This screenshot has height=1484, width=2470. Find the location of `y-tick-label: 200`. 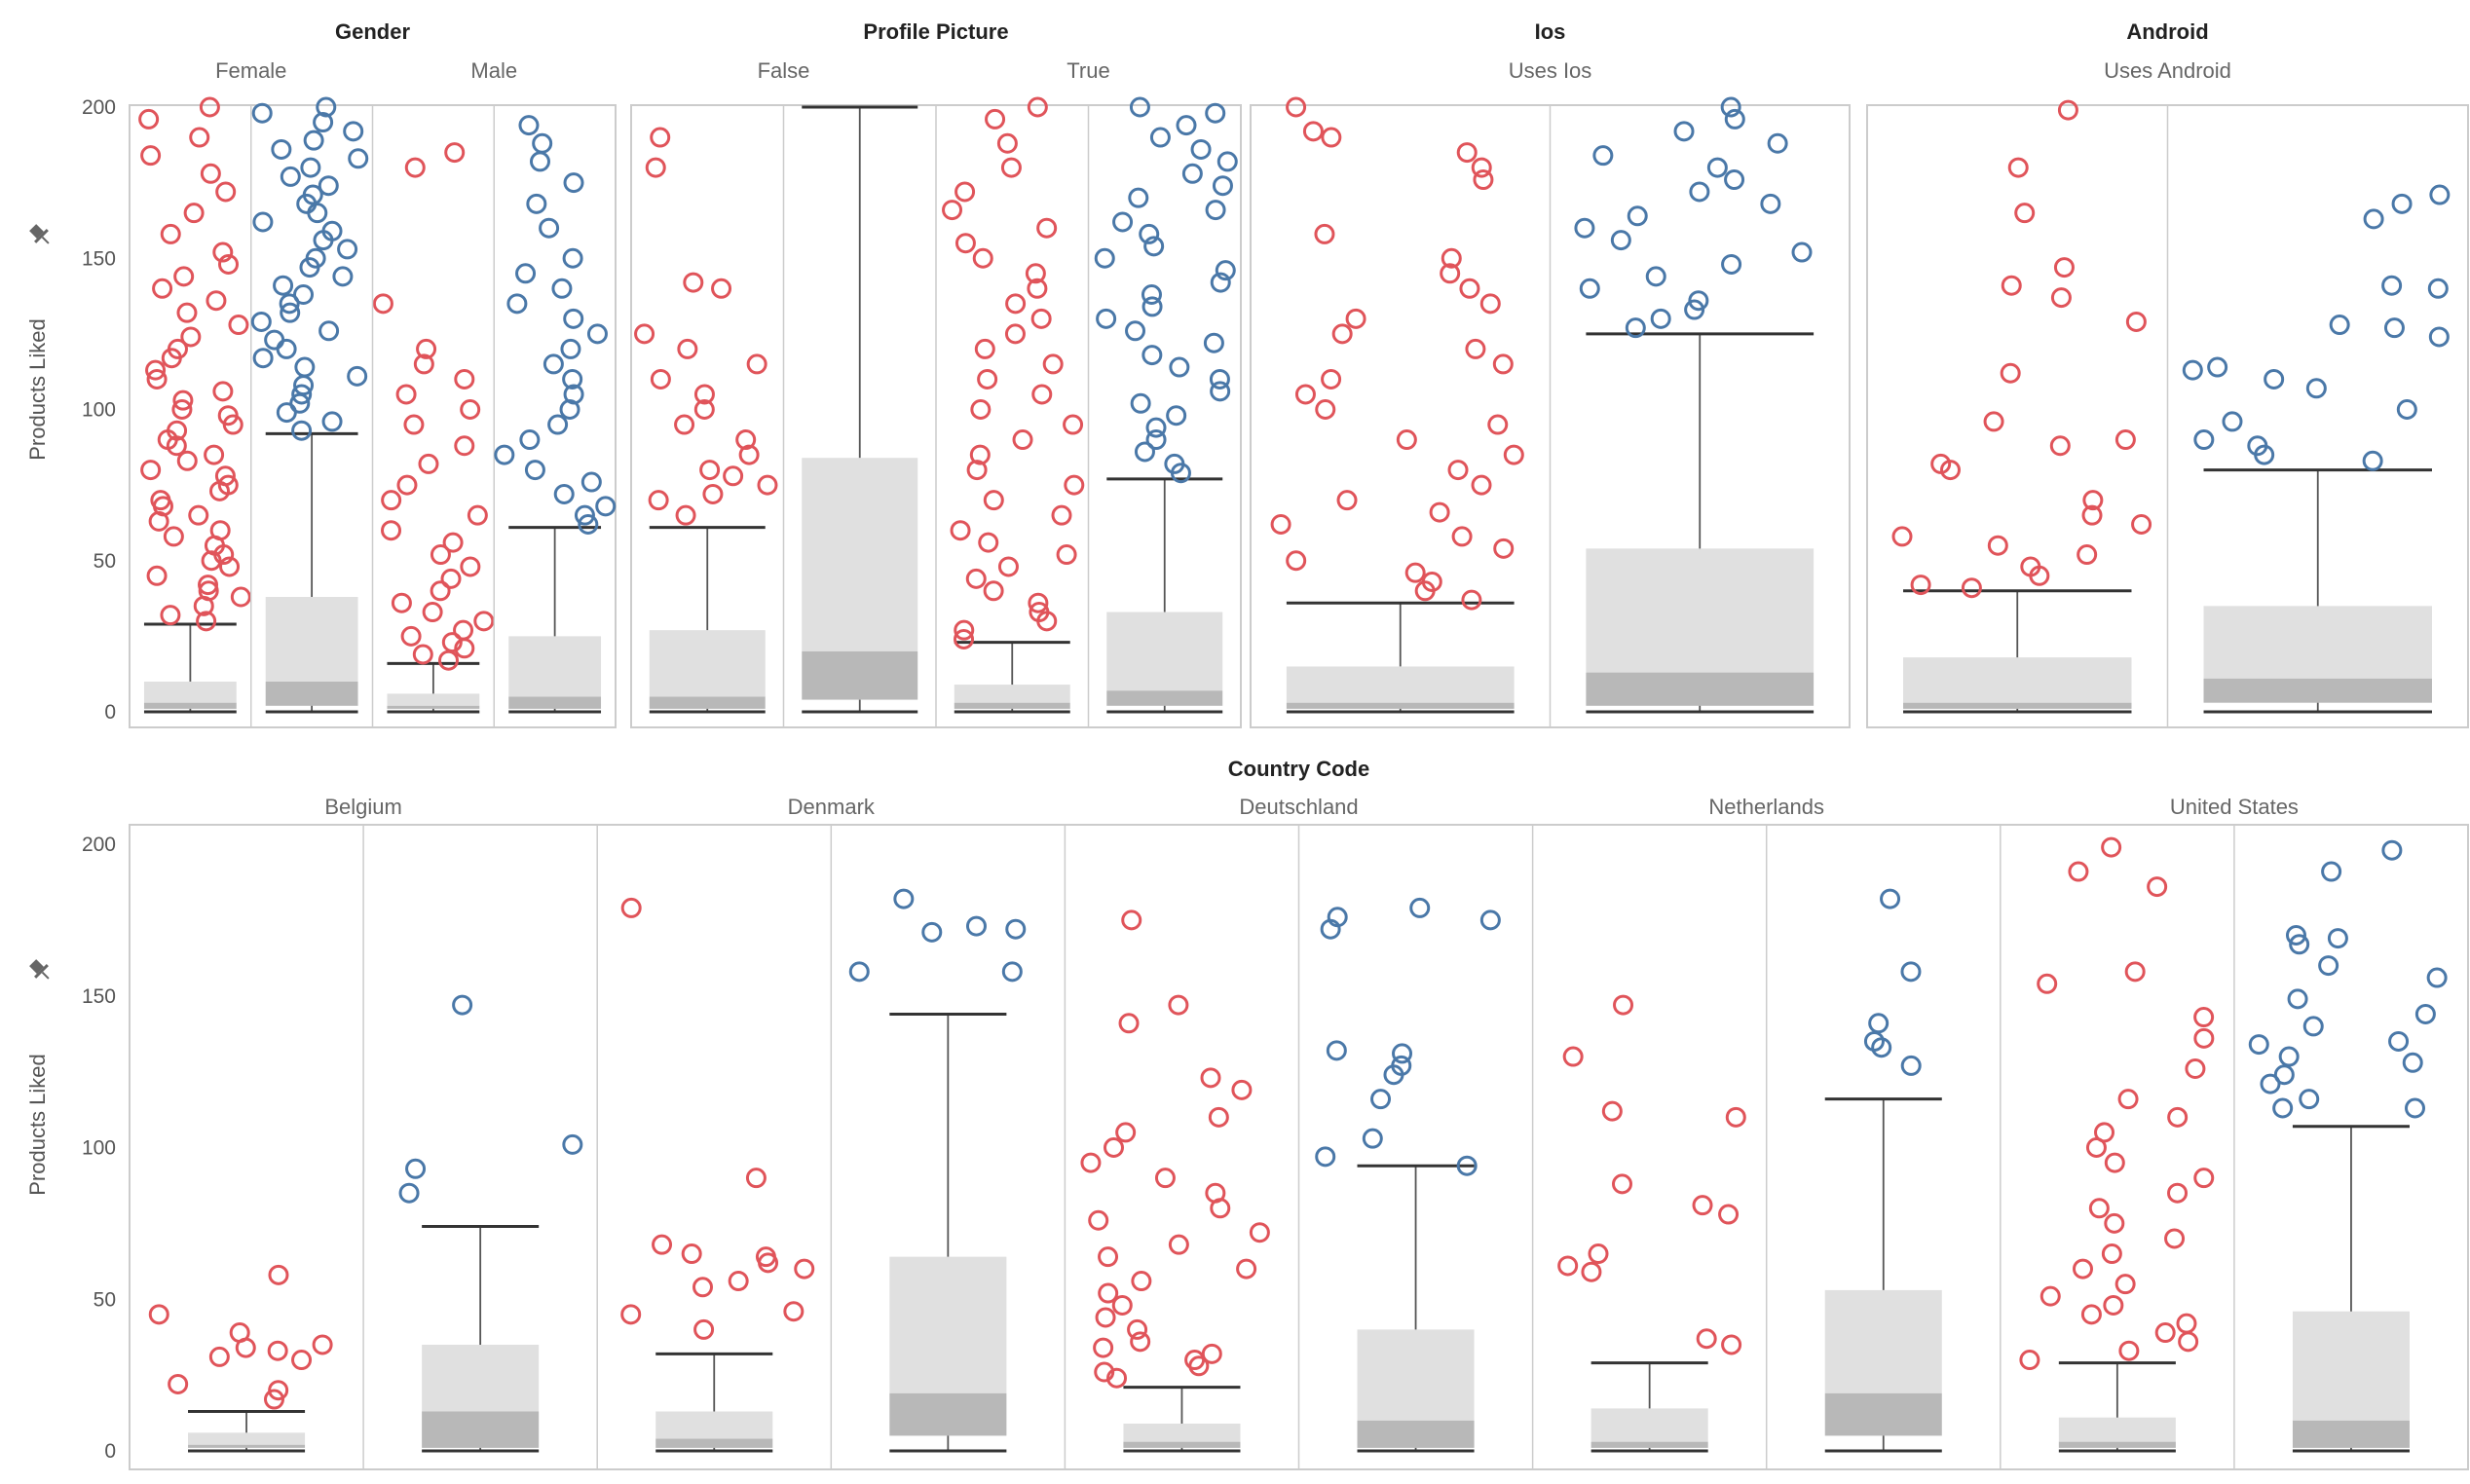

y-tick-label: 200 is located at coordinates (99, 845).